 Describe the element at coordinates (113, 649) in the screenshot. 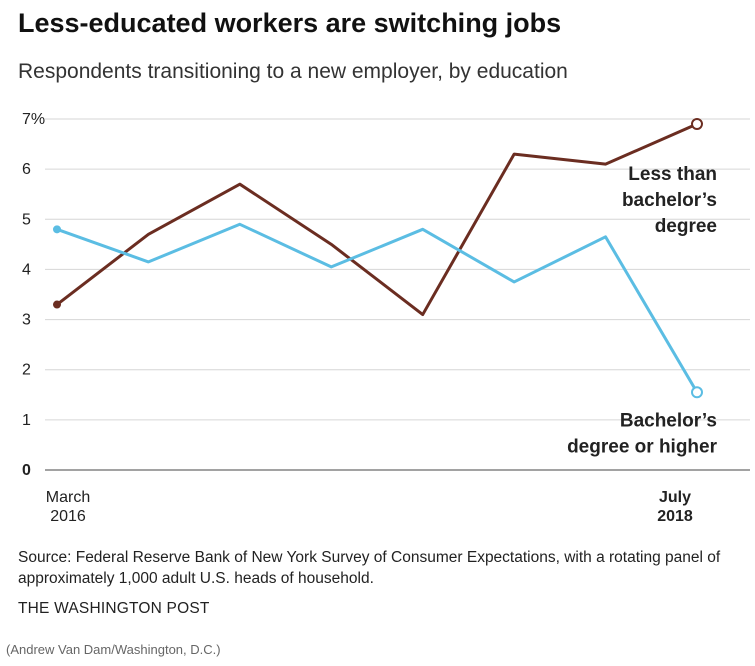

I see `photo-credit: (Andrew Van Dam/Washington, D.C.)` at that location.